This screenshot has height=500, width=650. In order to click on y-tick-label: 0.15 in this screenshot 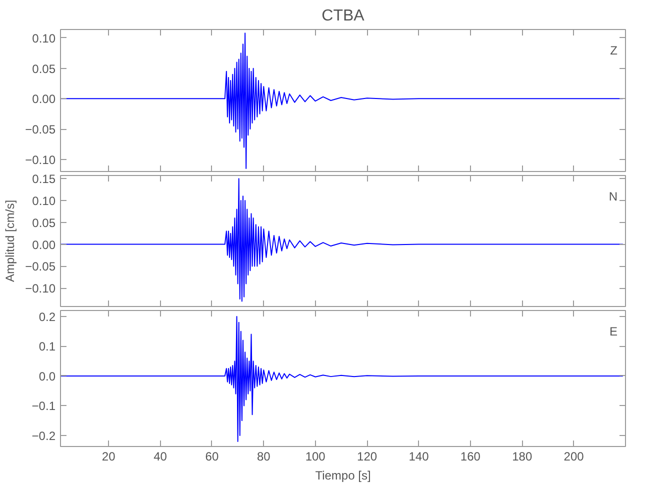, I will do `click(44, 179)`.